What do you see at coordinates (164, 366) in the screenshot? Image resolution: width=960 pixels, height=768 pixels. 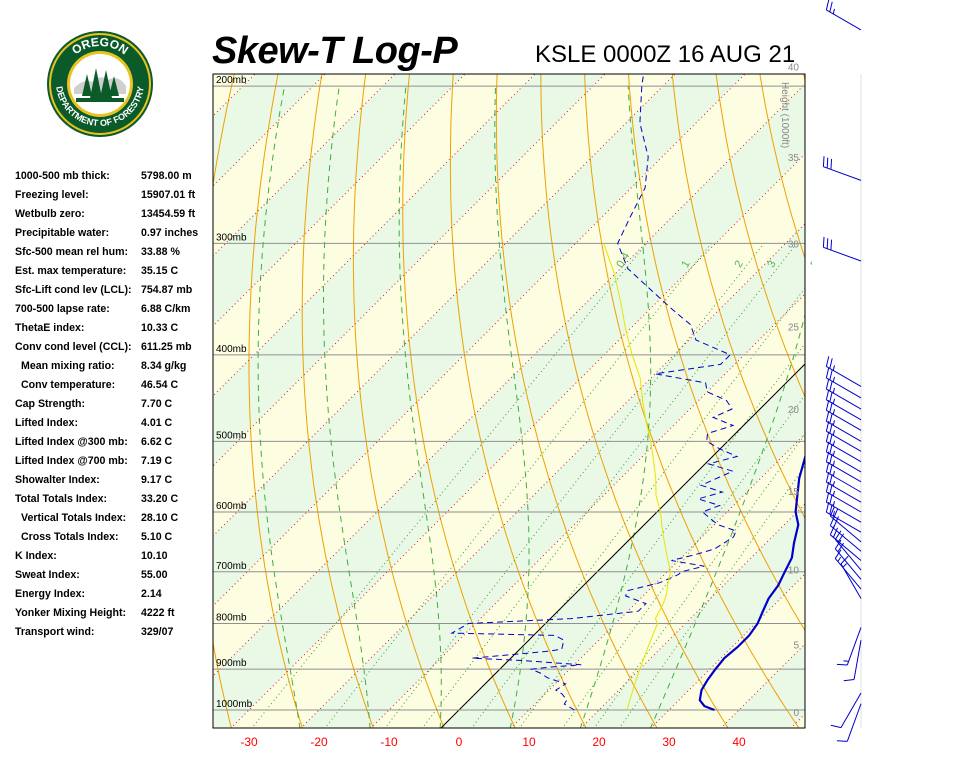 I see `index-value: 8.34 g/kg` at bounding box center [164, 366].